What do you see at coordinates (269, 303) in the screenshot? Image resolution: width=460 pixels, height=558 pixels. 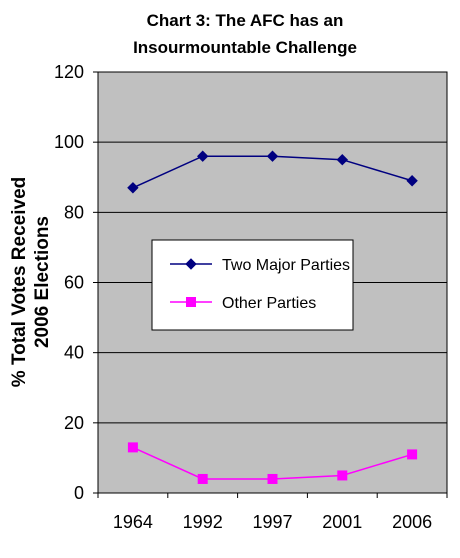 I see `legend-label-other-parties: Other Parties` at bounding box center [269, 303].